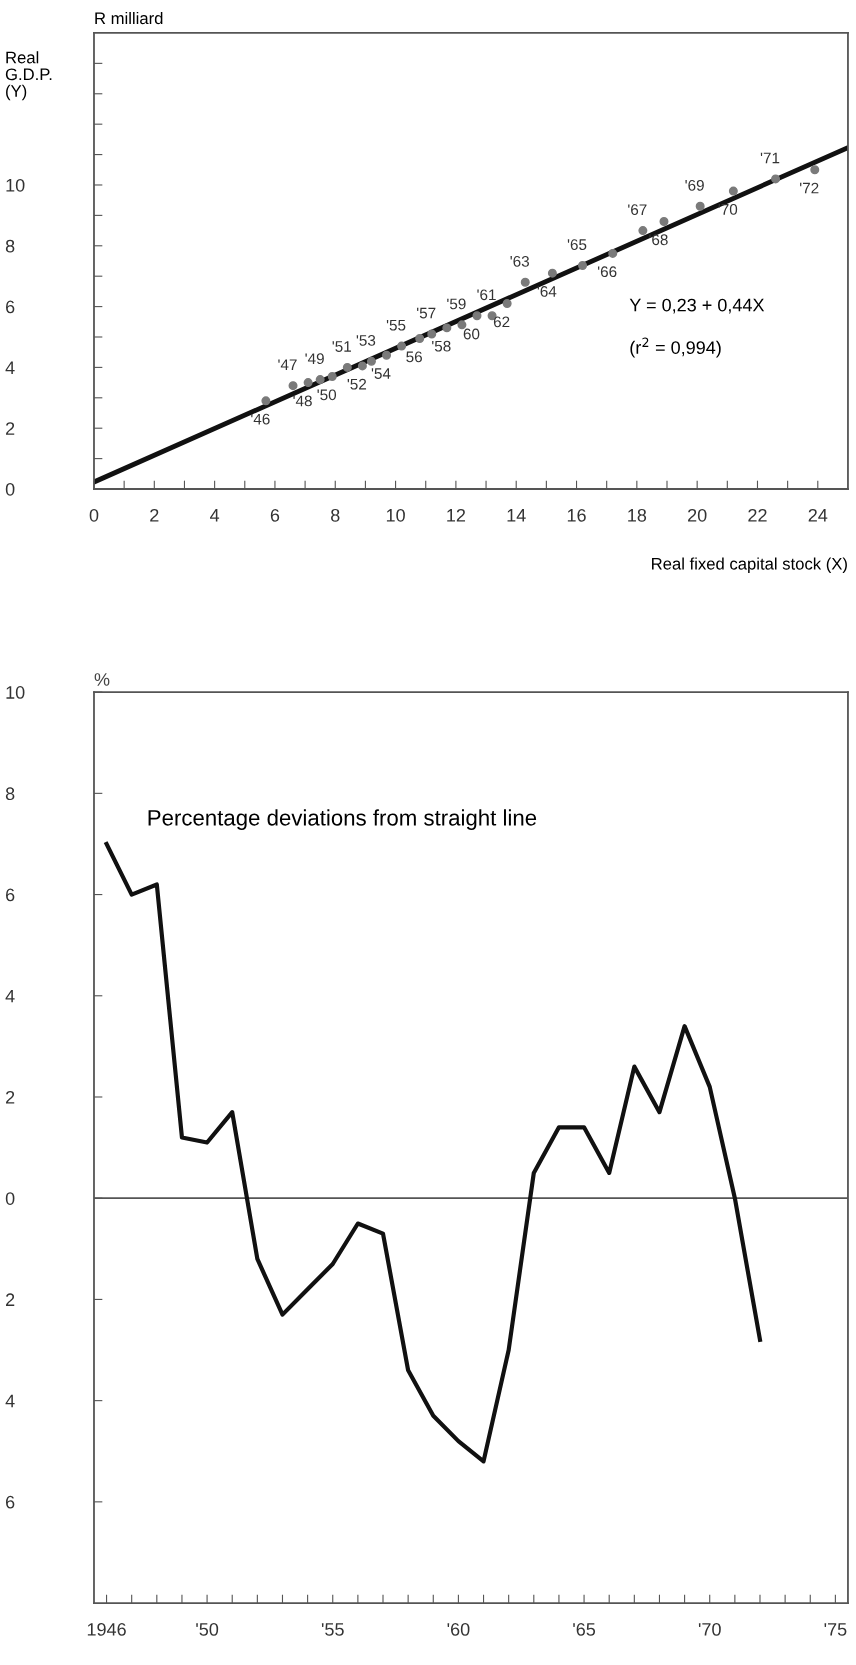  Describe the element at coordinates (637, 210) in the screenshot. I see `annotation: '67` at that location.